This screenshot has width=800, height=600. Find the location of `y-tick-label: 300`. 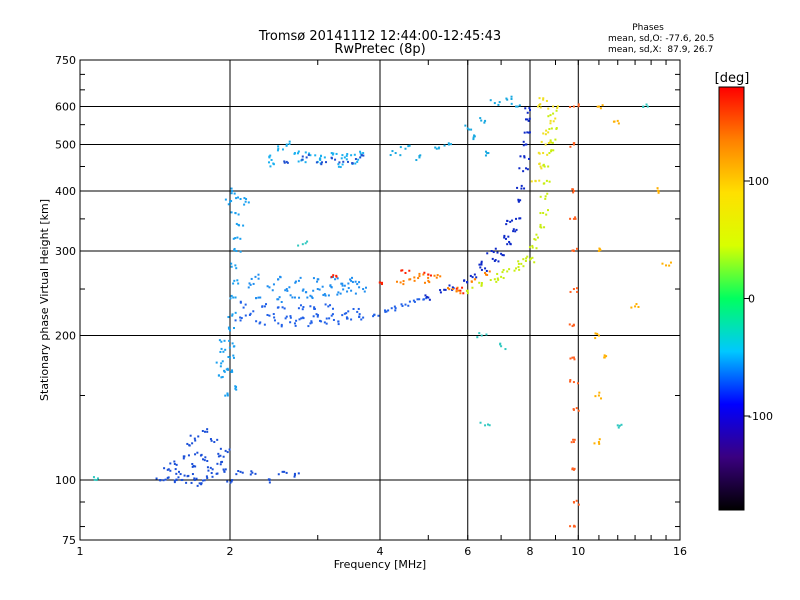

y-tick-label: 300 is located at coordinates (65, 251).